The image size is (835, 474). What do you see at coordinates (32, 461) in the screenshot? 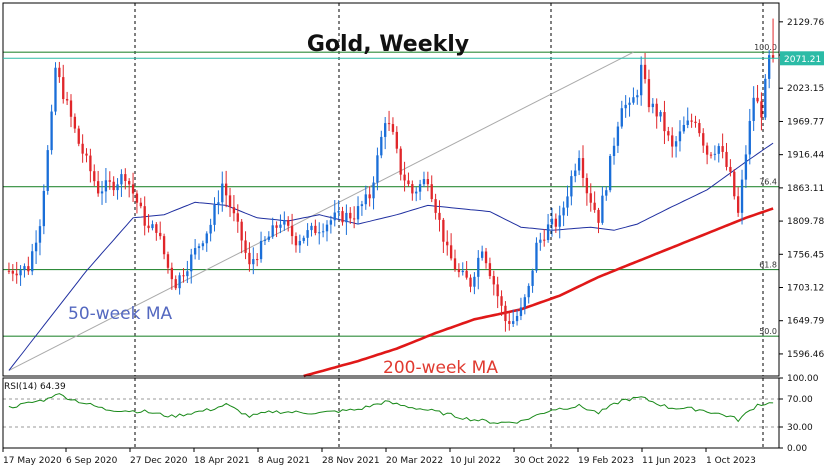
I see `x-tick-label: 17 May 2020` at bounding box center [32, 461].